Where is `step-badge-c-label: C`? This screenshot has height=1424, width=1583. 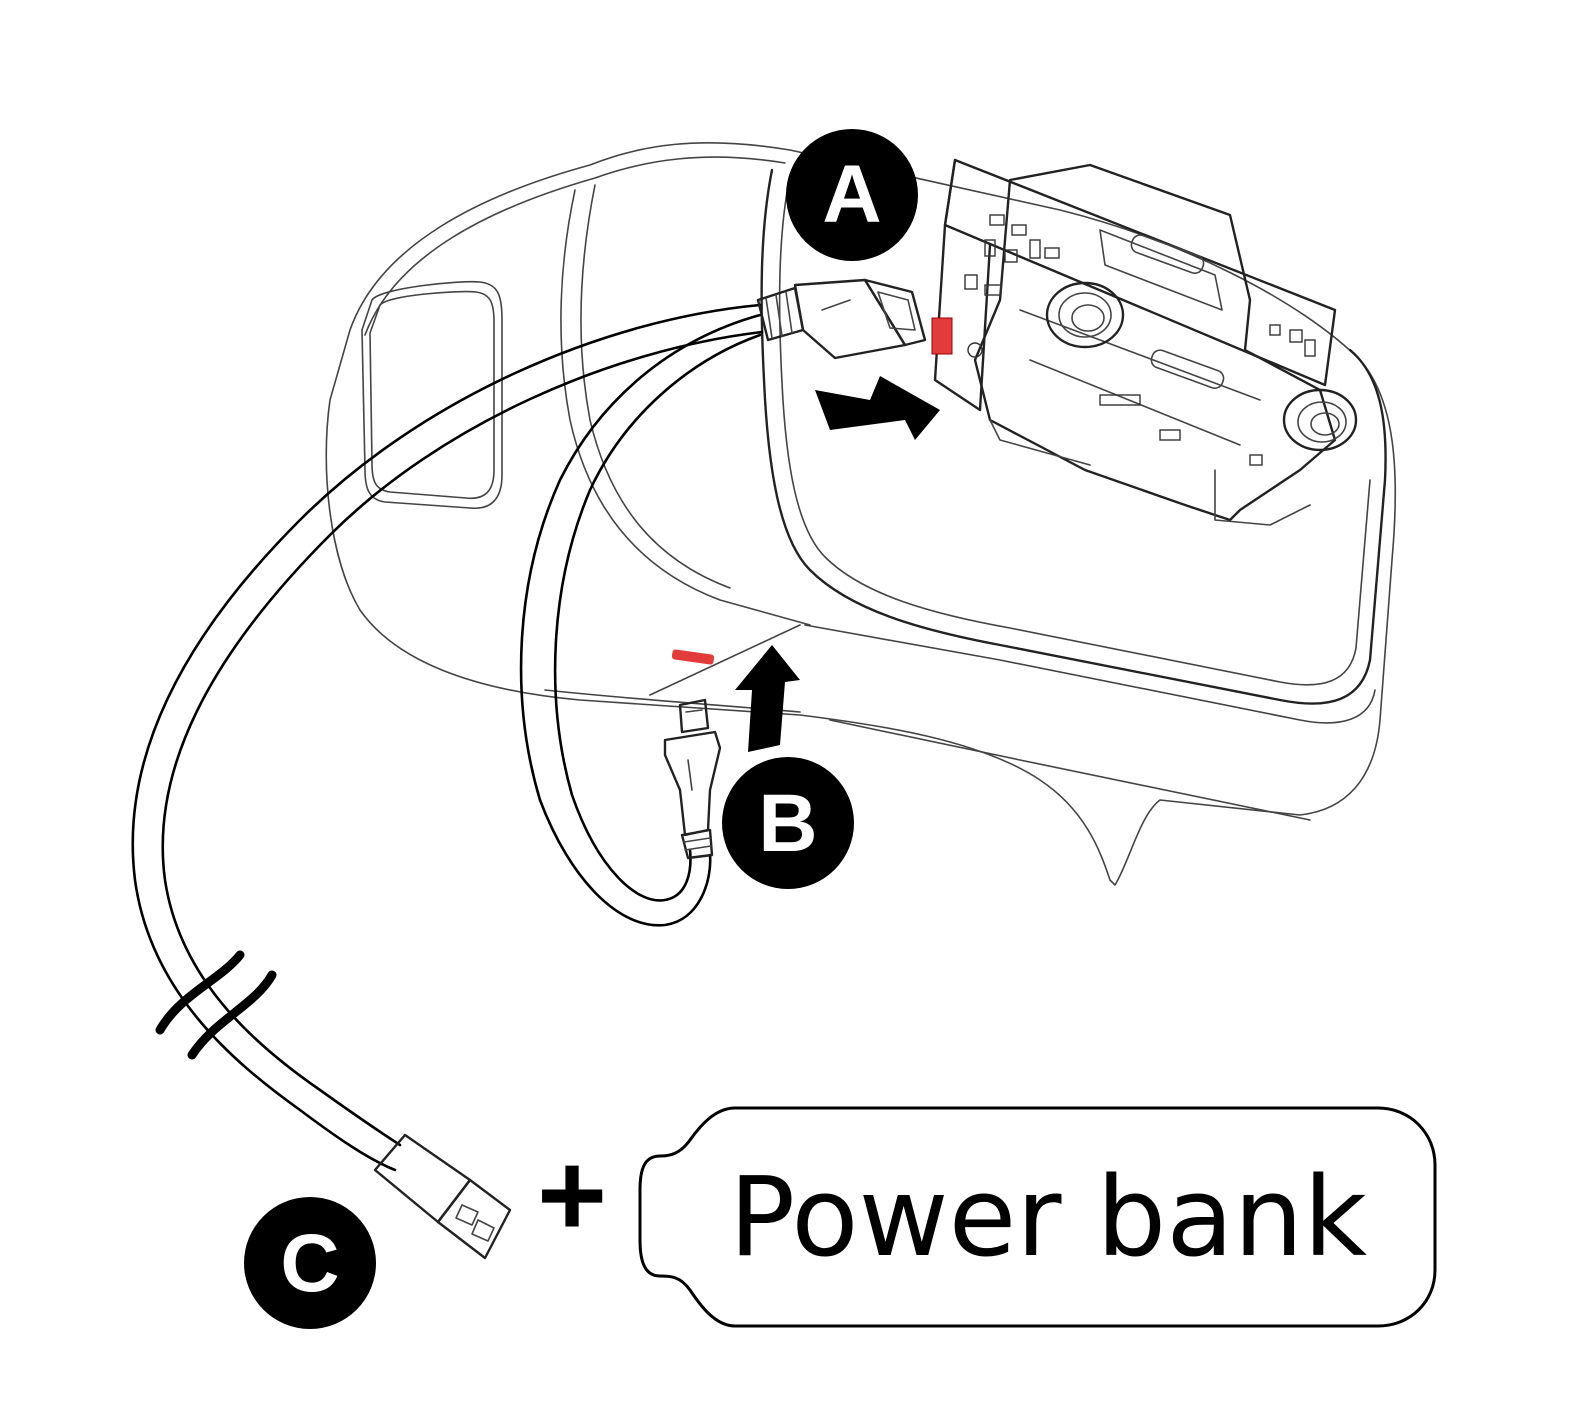
step-badge-c-label: C is located at coordinates (309, 1263).